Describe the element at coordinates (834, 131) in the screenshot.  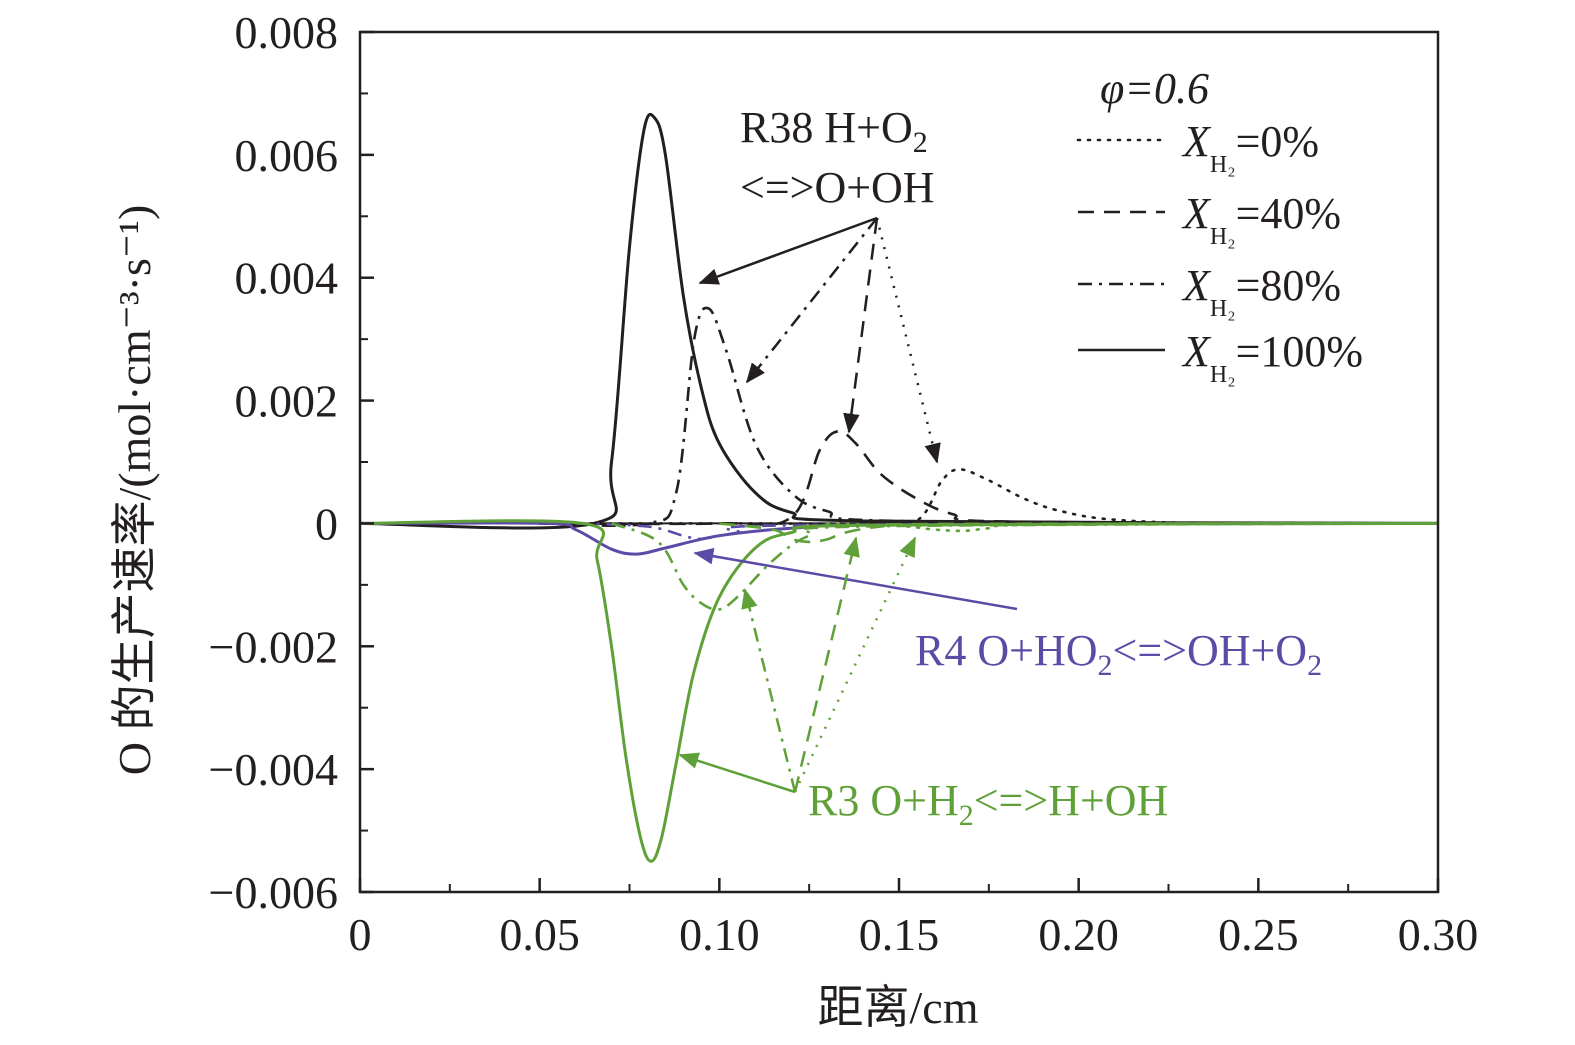
I see `annotation-r38-line1: R38 H+O2` at that location.